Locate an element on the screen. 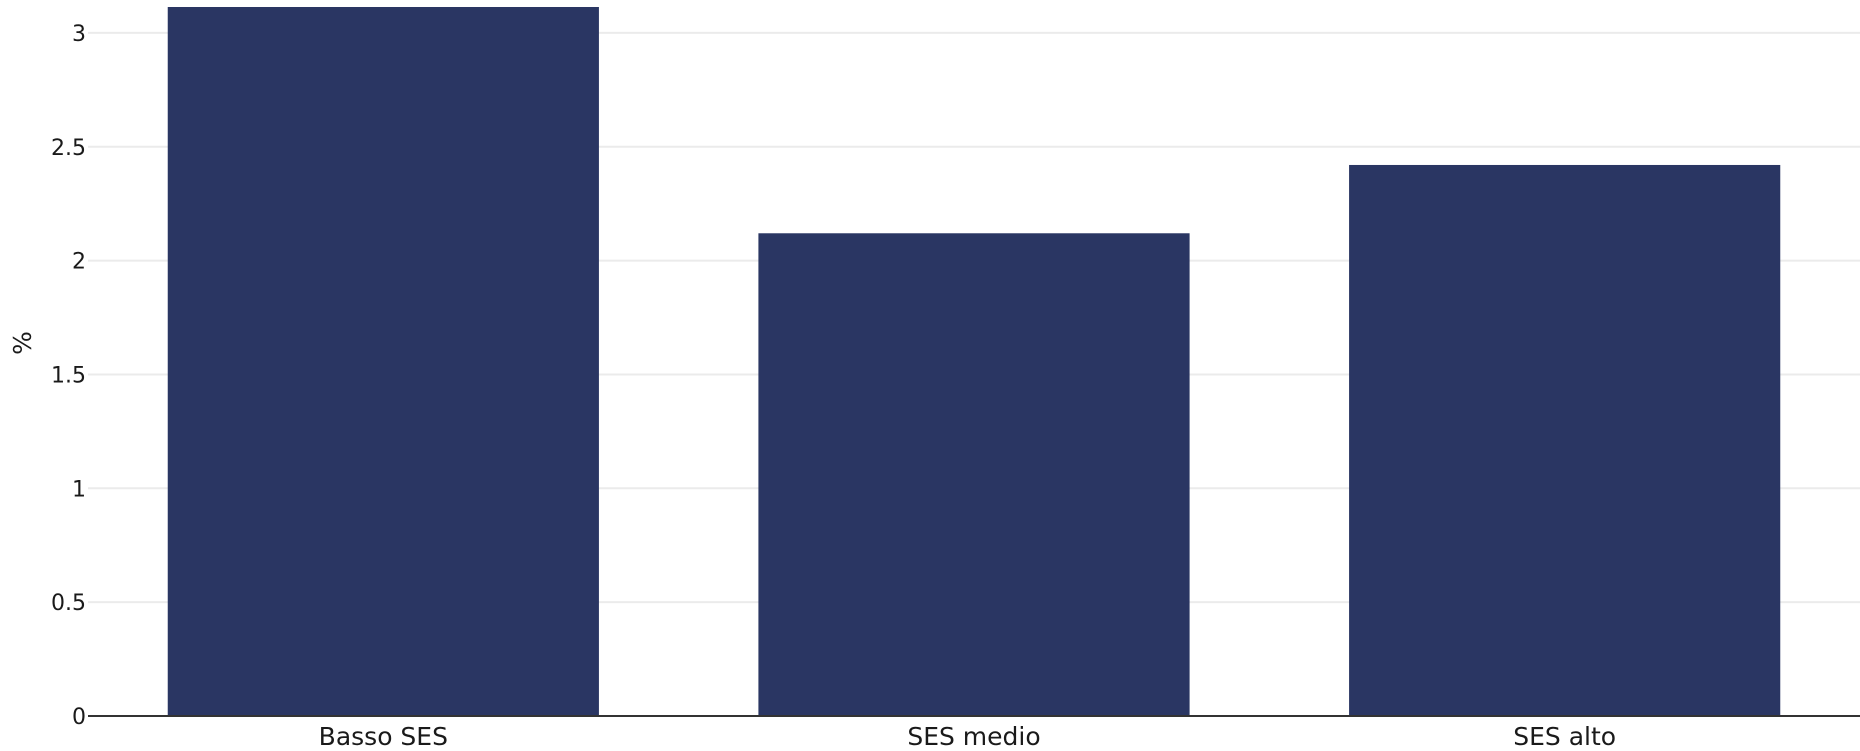 Image resolution: width=1860 pixels, height=751 pixels. x-tick-labels: Basso SES SES medio SES alto is located at coordinates (967, 736).